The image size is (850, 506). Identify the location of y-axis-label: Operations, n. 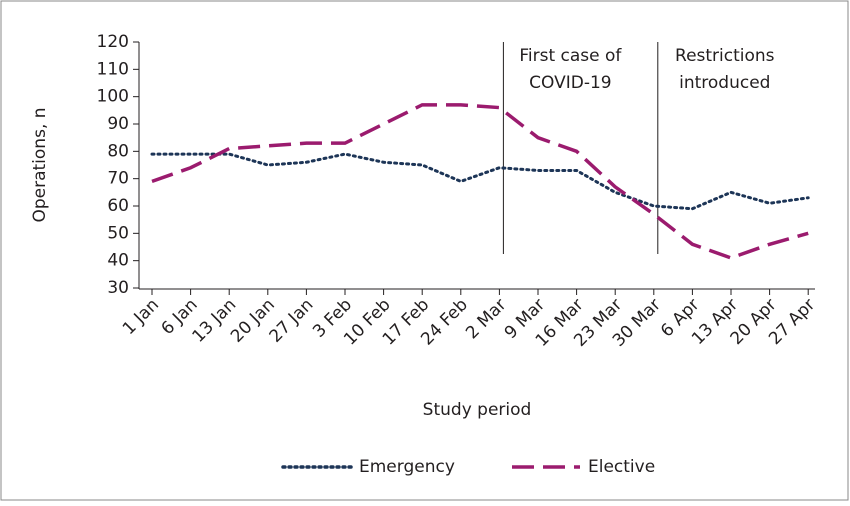
(40, 164).